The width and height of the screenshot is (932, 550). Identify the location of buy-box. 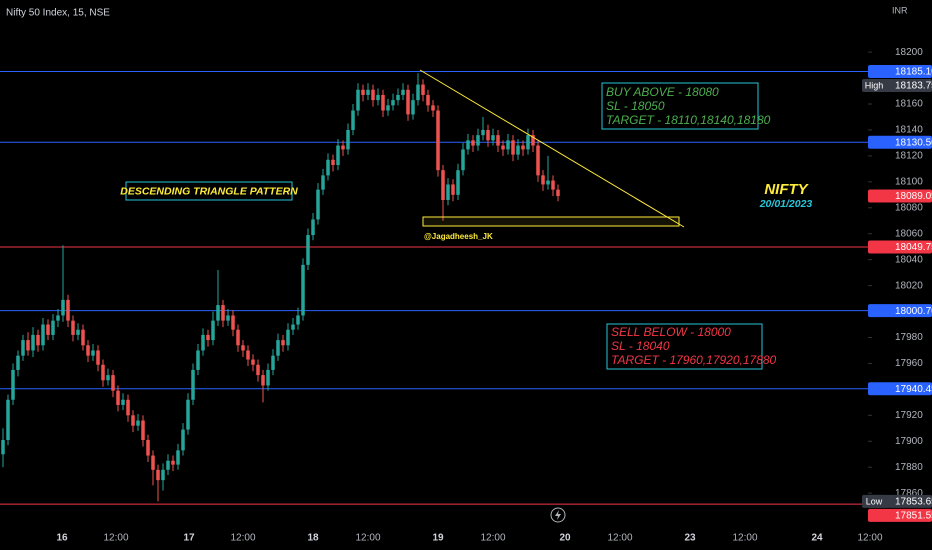
(680, 106).